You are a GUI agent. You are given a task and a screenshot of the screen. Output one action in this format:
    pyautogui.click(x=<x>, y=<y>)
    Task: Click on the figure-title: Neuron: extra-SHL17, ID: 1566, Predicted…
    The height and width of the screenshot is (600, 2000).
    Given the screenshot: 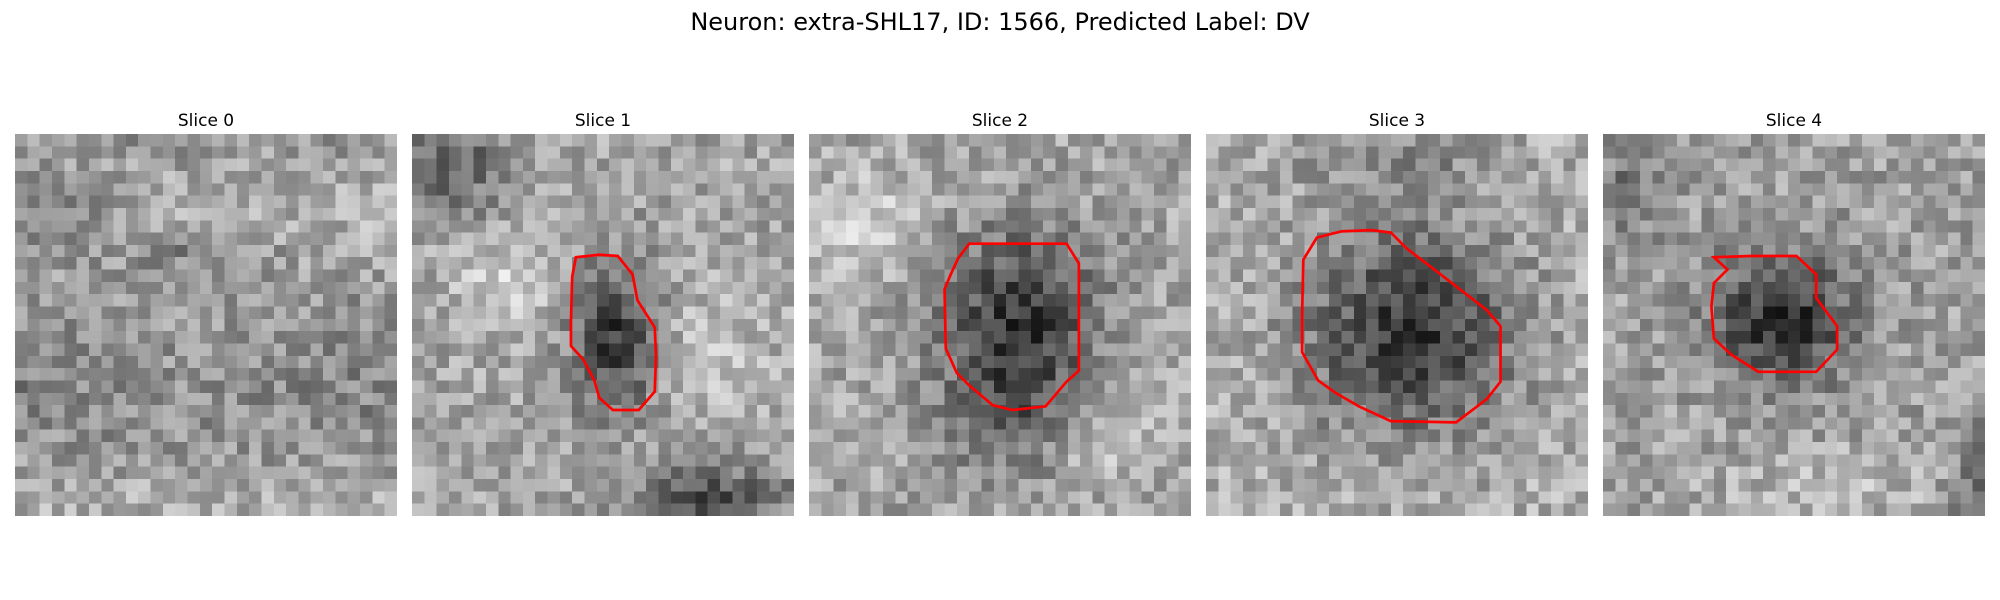 What is the action you would take?
    pyautogui.click(x=1000, y=22)
    